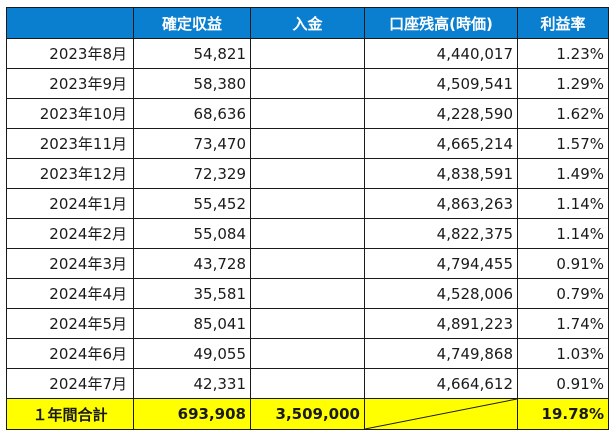 The width and height of the screenshot is (615, 442). What do you see at coordinates (70, 383) in the screenshot?
I see `month-cell: 2024年7月` at bounding box center [70, 383].